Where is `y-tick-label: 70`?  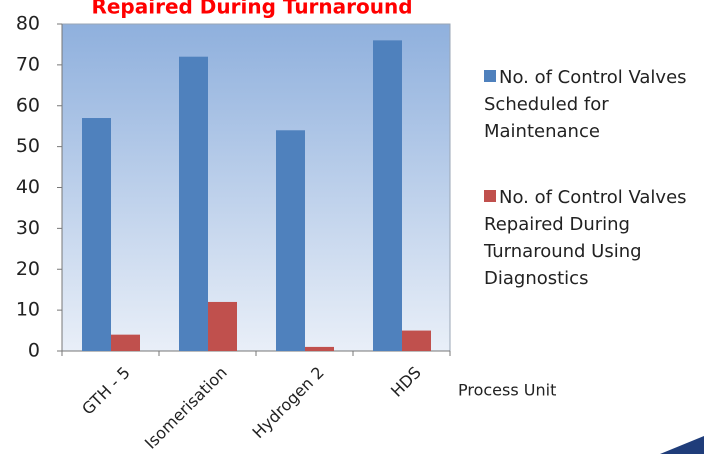 y-tick-label: 70 is located at coordinates (28, 64).